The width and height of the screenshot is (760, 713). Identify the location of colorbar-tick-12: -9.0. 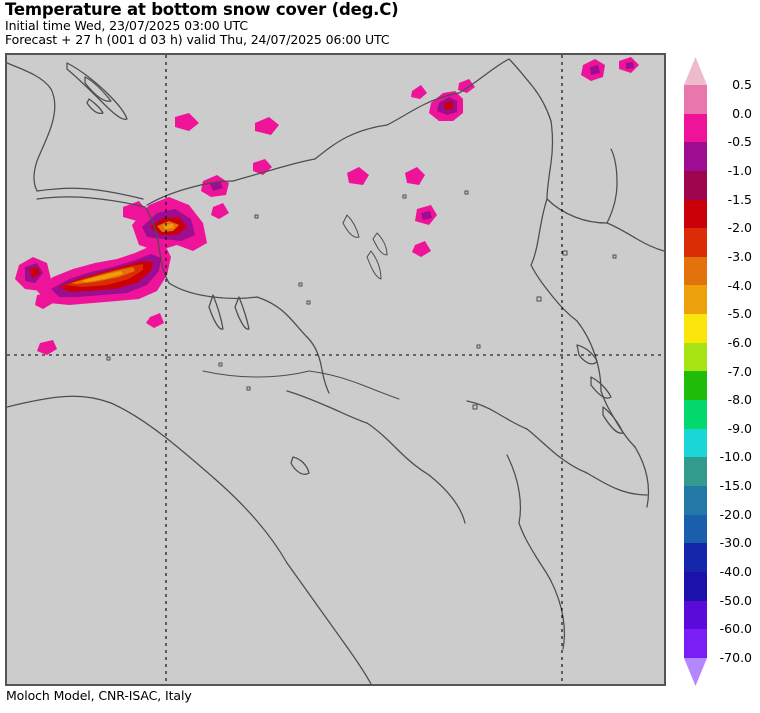
(739, 428).